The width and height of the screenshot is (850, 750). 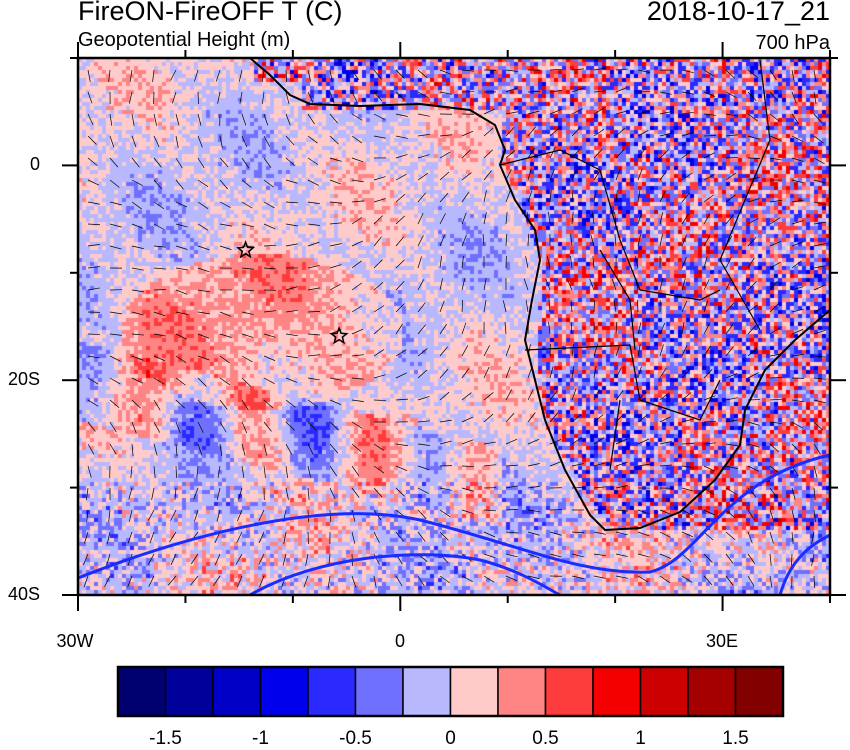 What do you see at coordinates (23, 594) in the screenshot?
I see `y-tick-label: 40S` at bounding box center [23, 594].